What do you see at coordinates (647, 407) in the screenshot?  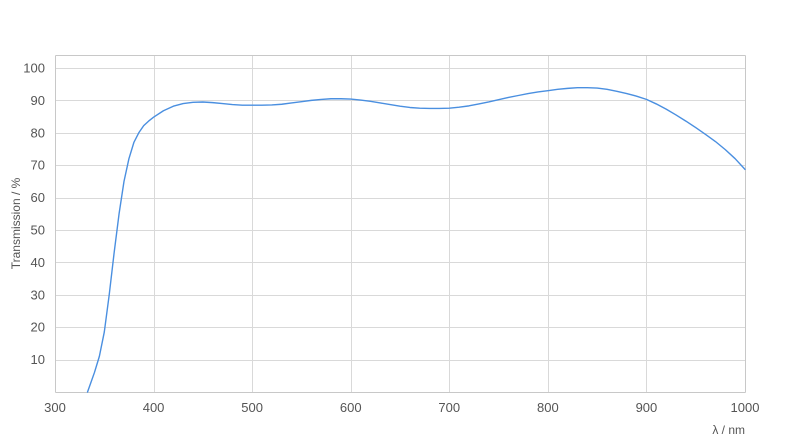 I see `x-tick-label: 900` at bounding box center [647, 407].